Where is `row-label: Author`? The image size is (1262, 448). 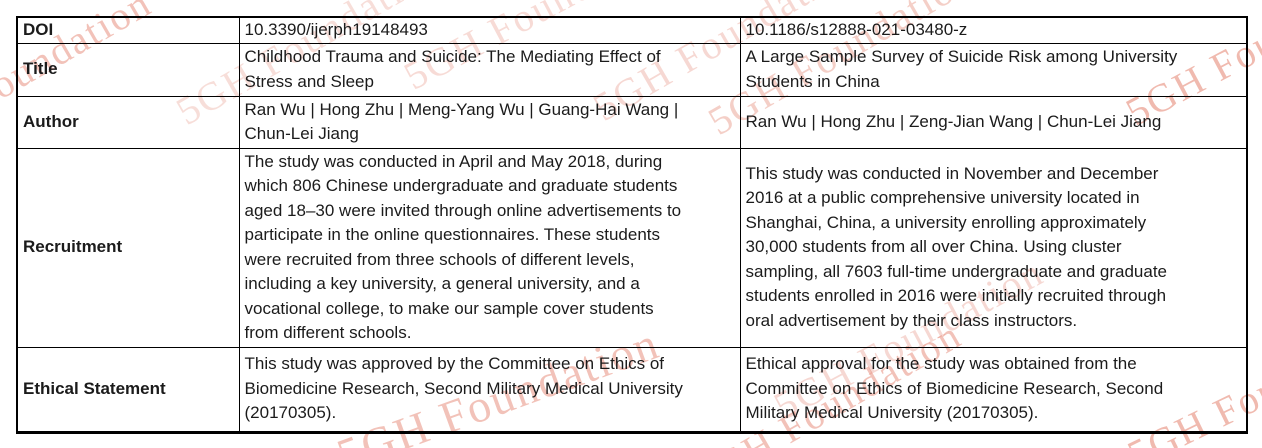 row-label: Author is located at coordinates (128, 122).